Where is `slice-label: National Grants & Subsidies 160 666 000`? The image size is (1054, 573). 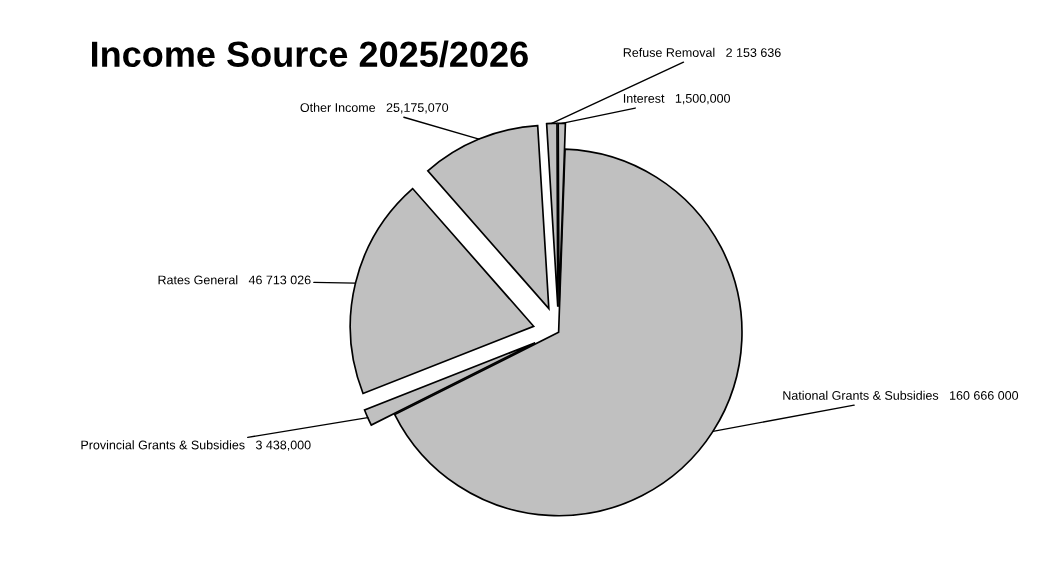
slice-label: National Grants & Subsidies 160 666 000 is located at coordinates (901, 395).